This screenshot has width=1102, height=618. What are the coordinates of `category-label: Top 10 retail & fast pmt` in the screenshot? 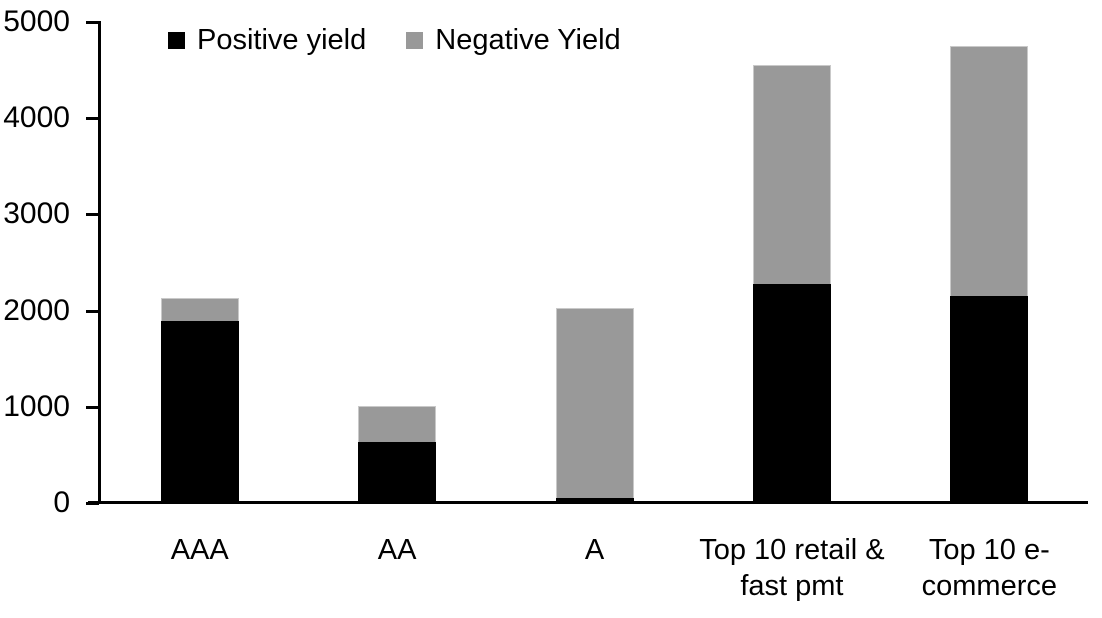 It's located at (791, 568).